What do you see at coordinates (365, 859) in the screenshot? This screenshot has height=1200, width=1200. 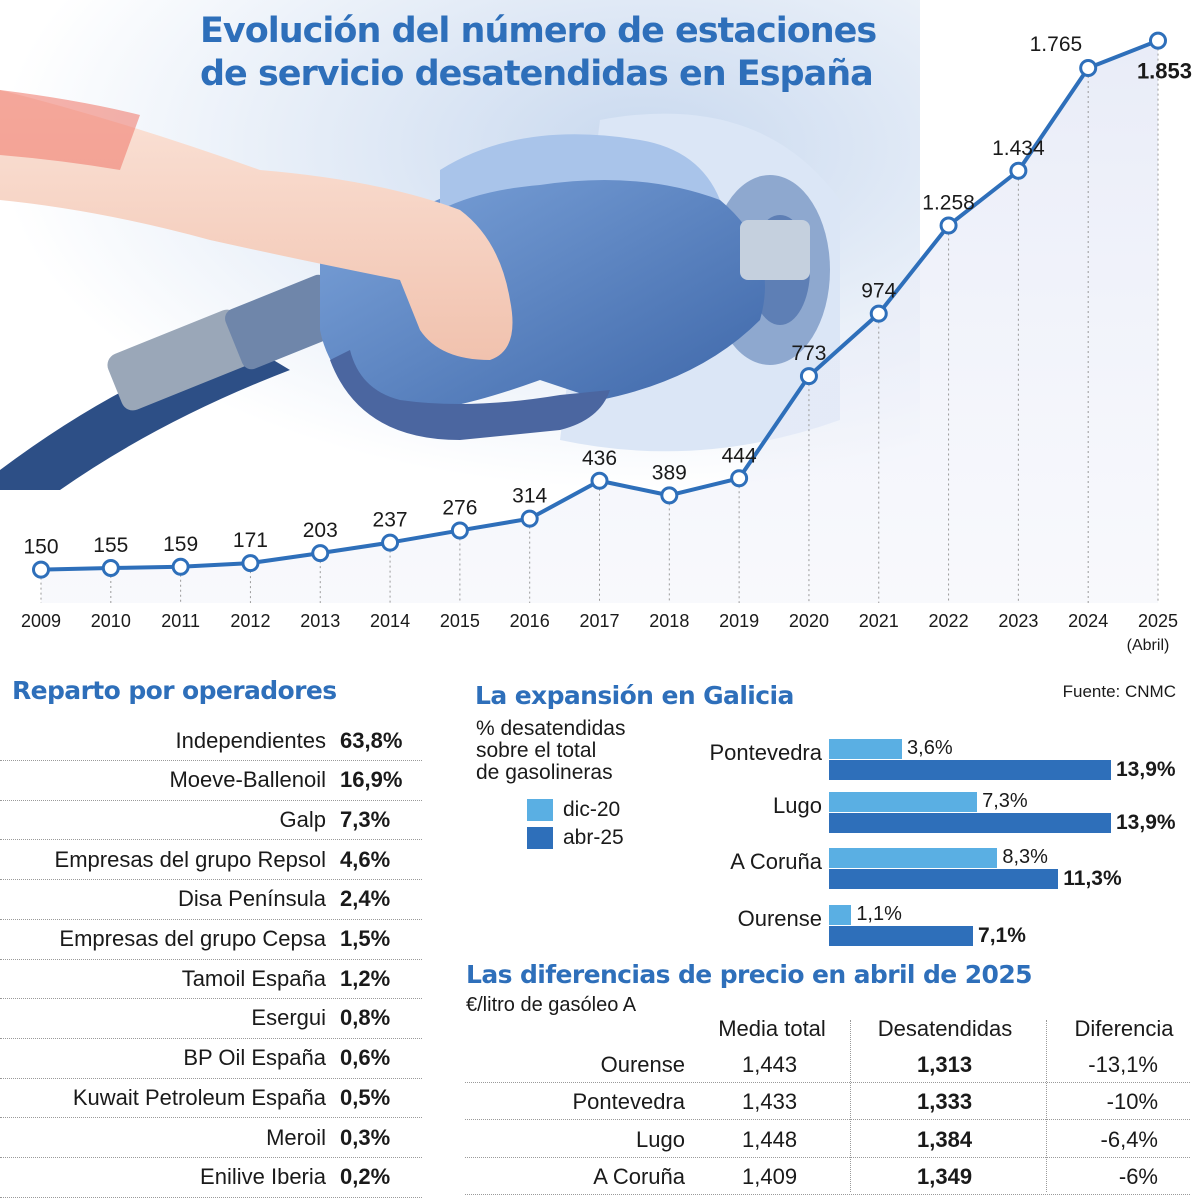 I see `operator-share: 4,6%` at bounding box center [365, 859].